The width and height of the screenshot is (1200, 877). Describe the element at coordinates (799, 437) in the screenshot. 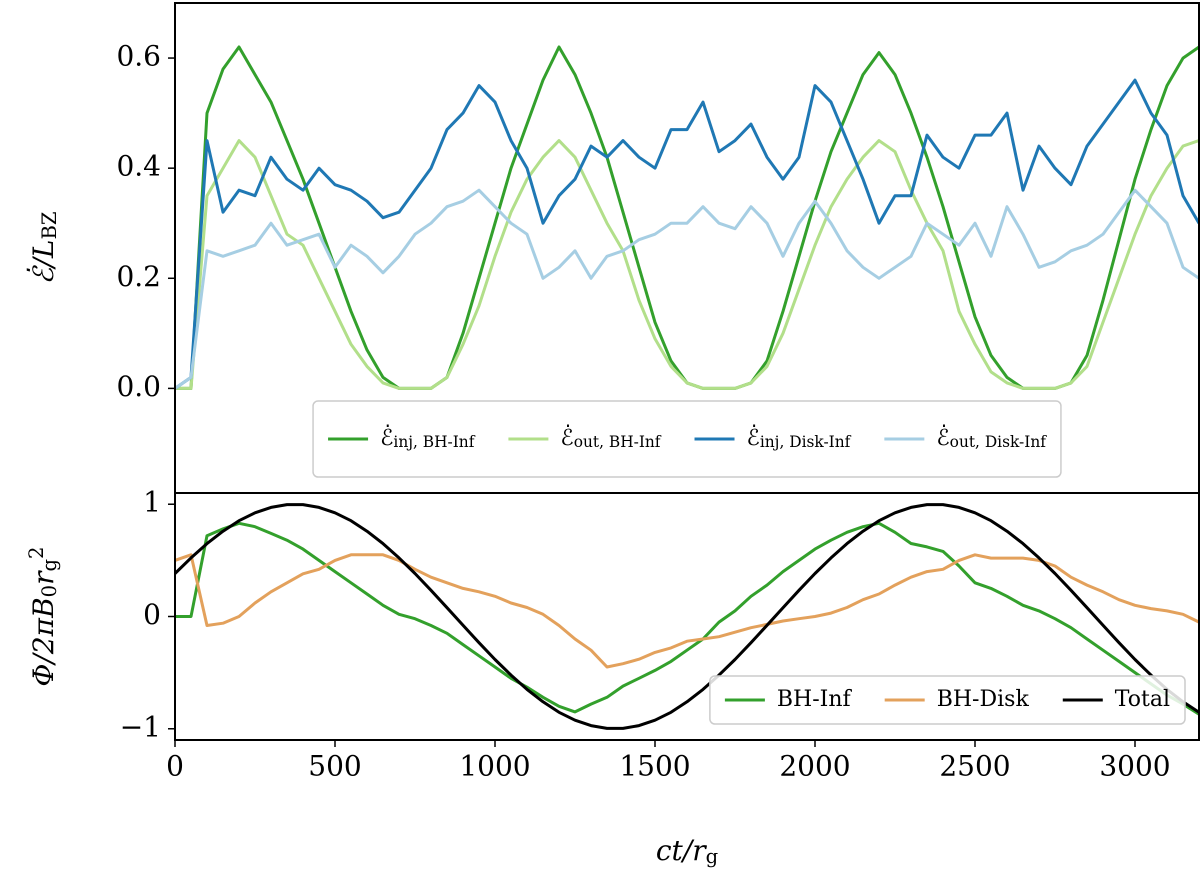

I see `legend-label: ℰ̇inj, Disk-Inf` at that location.